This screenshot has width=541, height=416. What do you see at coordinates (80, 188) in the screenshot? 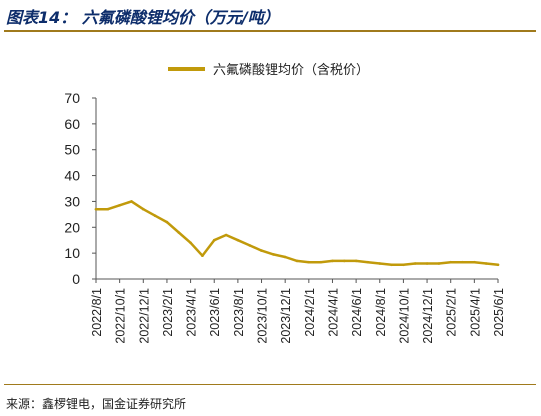
I see `y-axis-ticks: 0 10 20 30 40 50 60 70` at bounding box center [80, 188].